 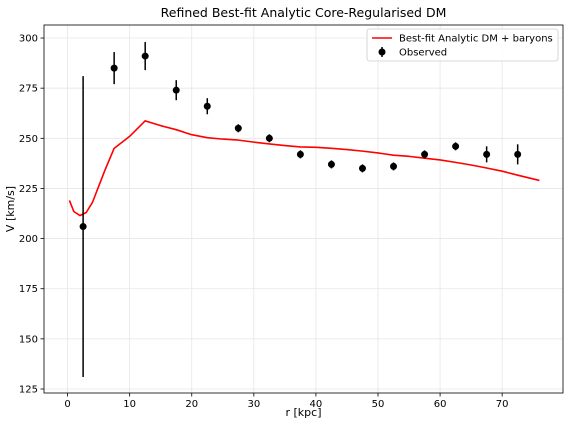 What do you see at coordinates (476, 39) in the screenshot?
I see `legend-label: Best-fit Analytic DM + baryons` at bounding box center [476, 39].